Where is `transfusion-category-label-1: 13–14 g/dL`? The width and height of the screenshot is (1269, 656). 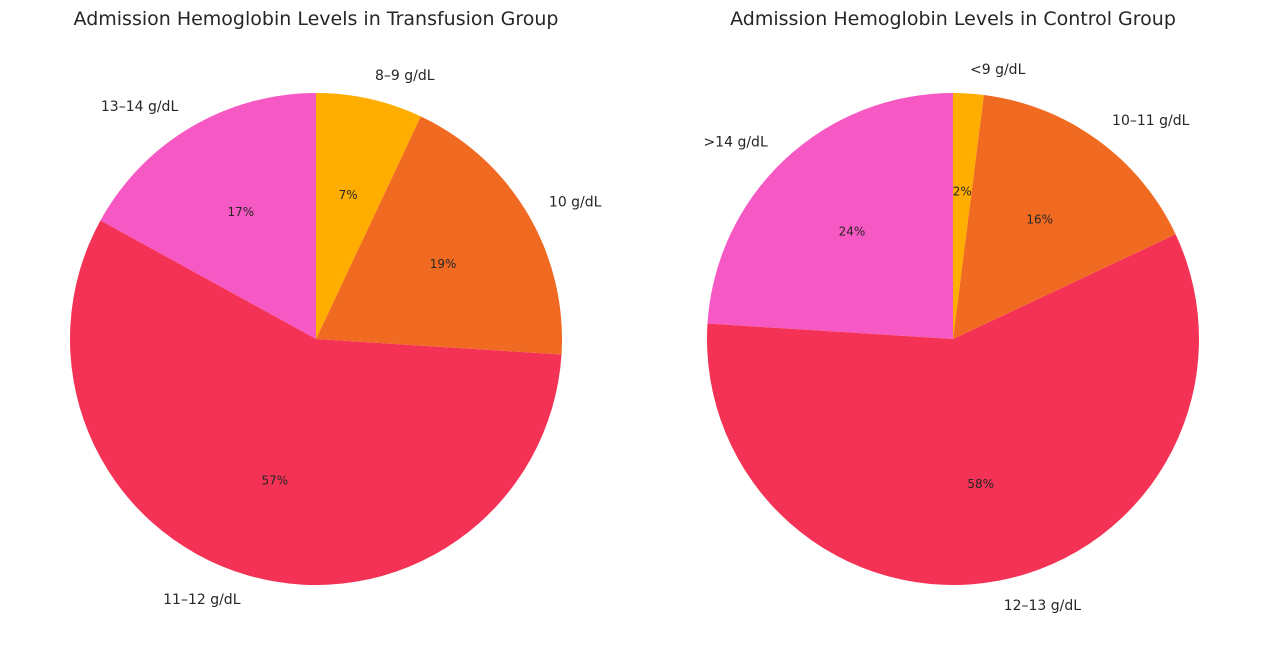
transfusion-category-label-1: 13–14 g/dL is located at coordinates (140, 107).